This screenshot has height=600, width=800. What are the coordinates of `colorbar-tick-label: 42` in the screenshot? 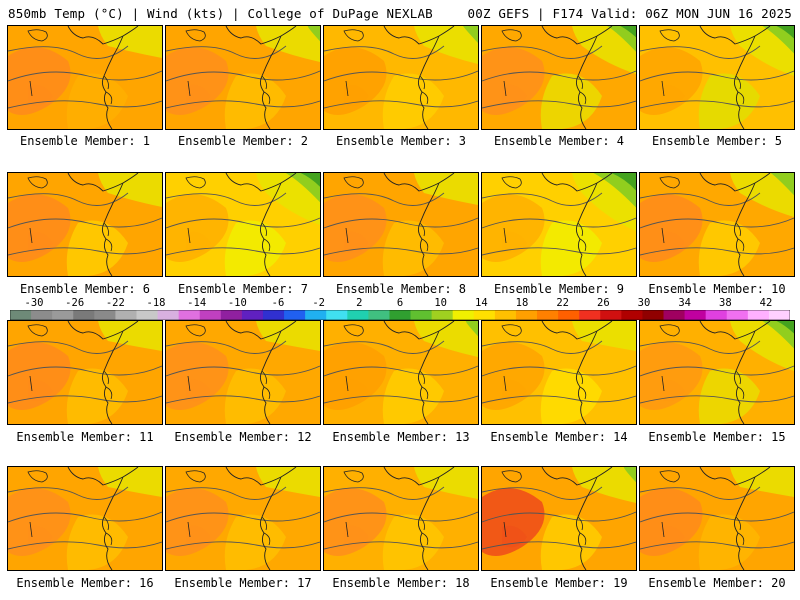 It's located at (766, 303).